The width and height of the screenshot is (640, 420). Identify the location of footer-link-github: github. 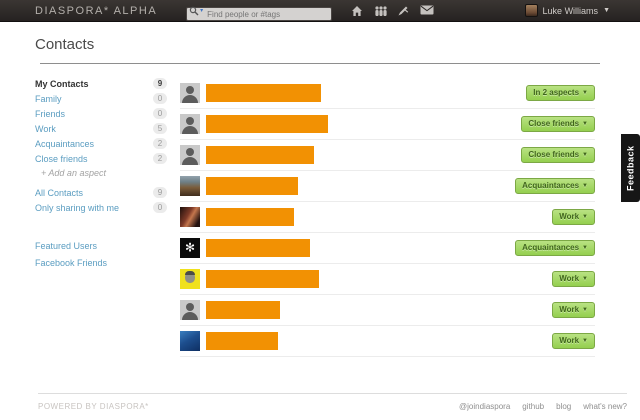
(533, 406).